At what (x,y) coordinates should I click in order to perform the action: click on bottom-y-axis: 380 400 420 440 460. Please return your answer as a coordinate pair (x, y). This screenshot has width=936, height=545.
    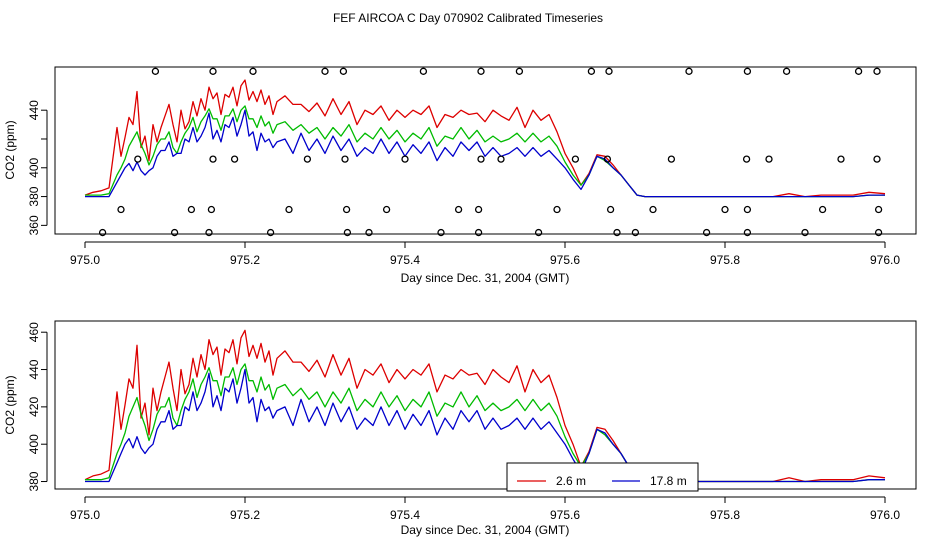
    Looking at the image, I should click on (37, 407).